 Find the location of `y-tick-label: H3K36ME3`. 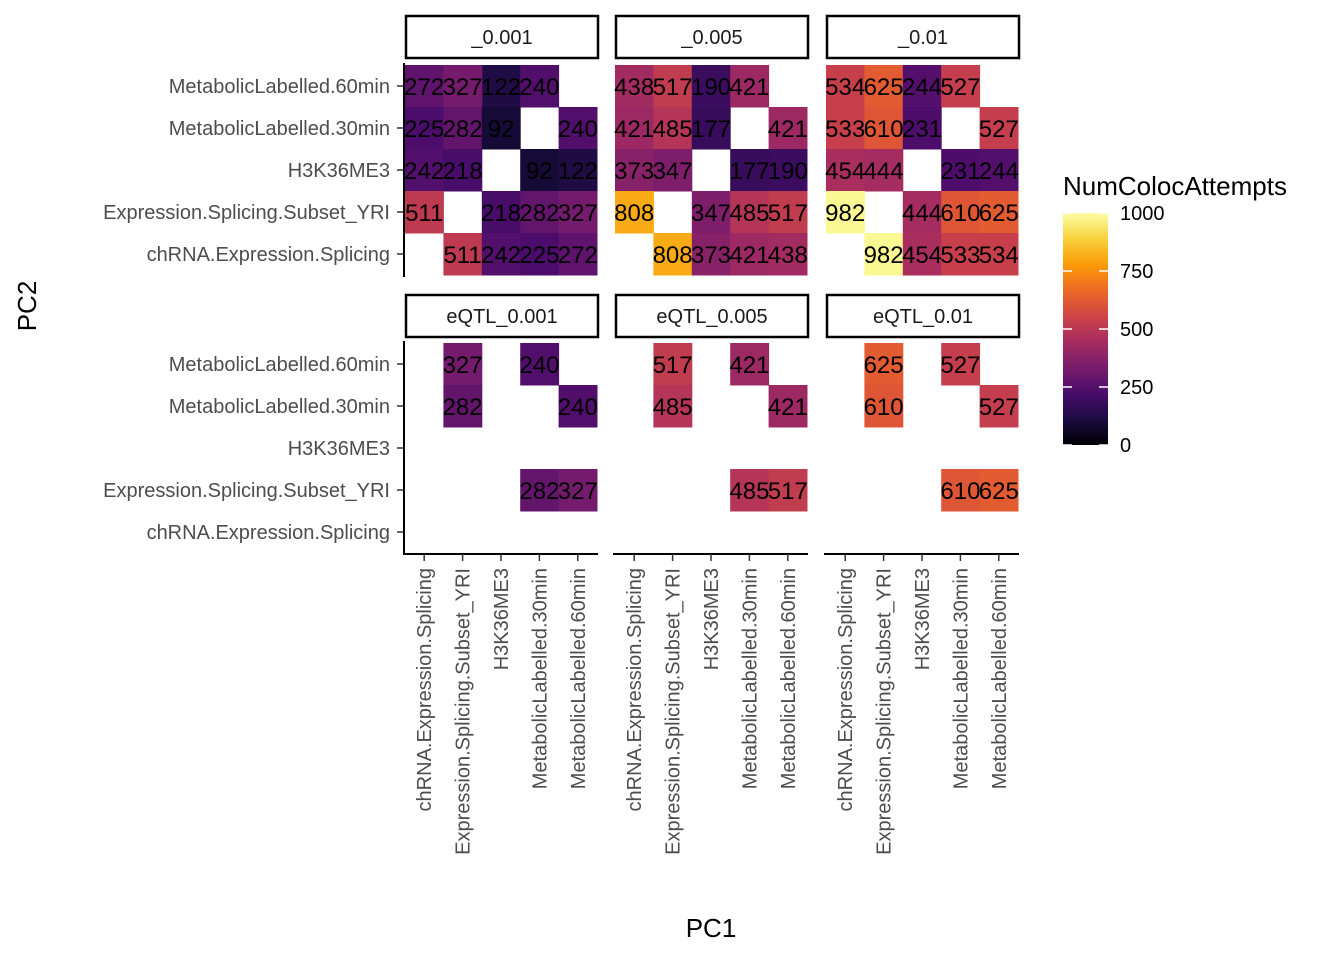

y-tick-label: H3K36ME3 is located at coordinates (339, 171).